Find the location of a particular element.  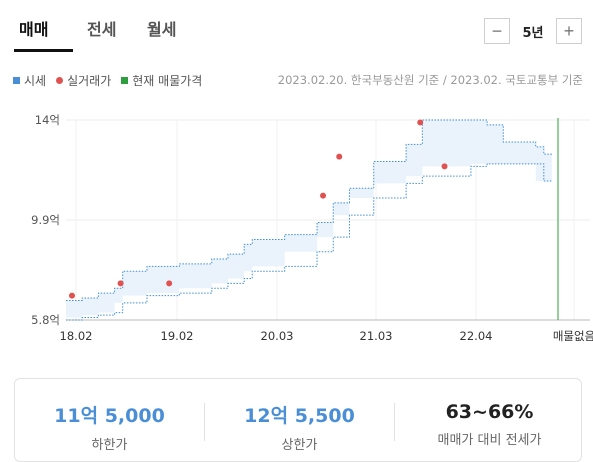

x-tick-label: 20.03 is located at coordinates (277, 336).